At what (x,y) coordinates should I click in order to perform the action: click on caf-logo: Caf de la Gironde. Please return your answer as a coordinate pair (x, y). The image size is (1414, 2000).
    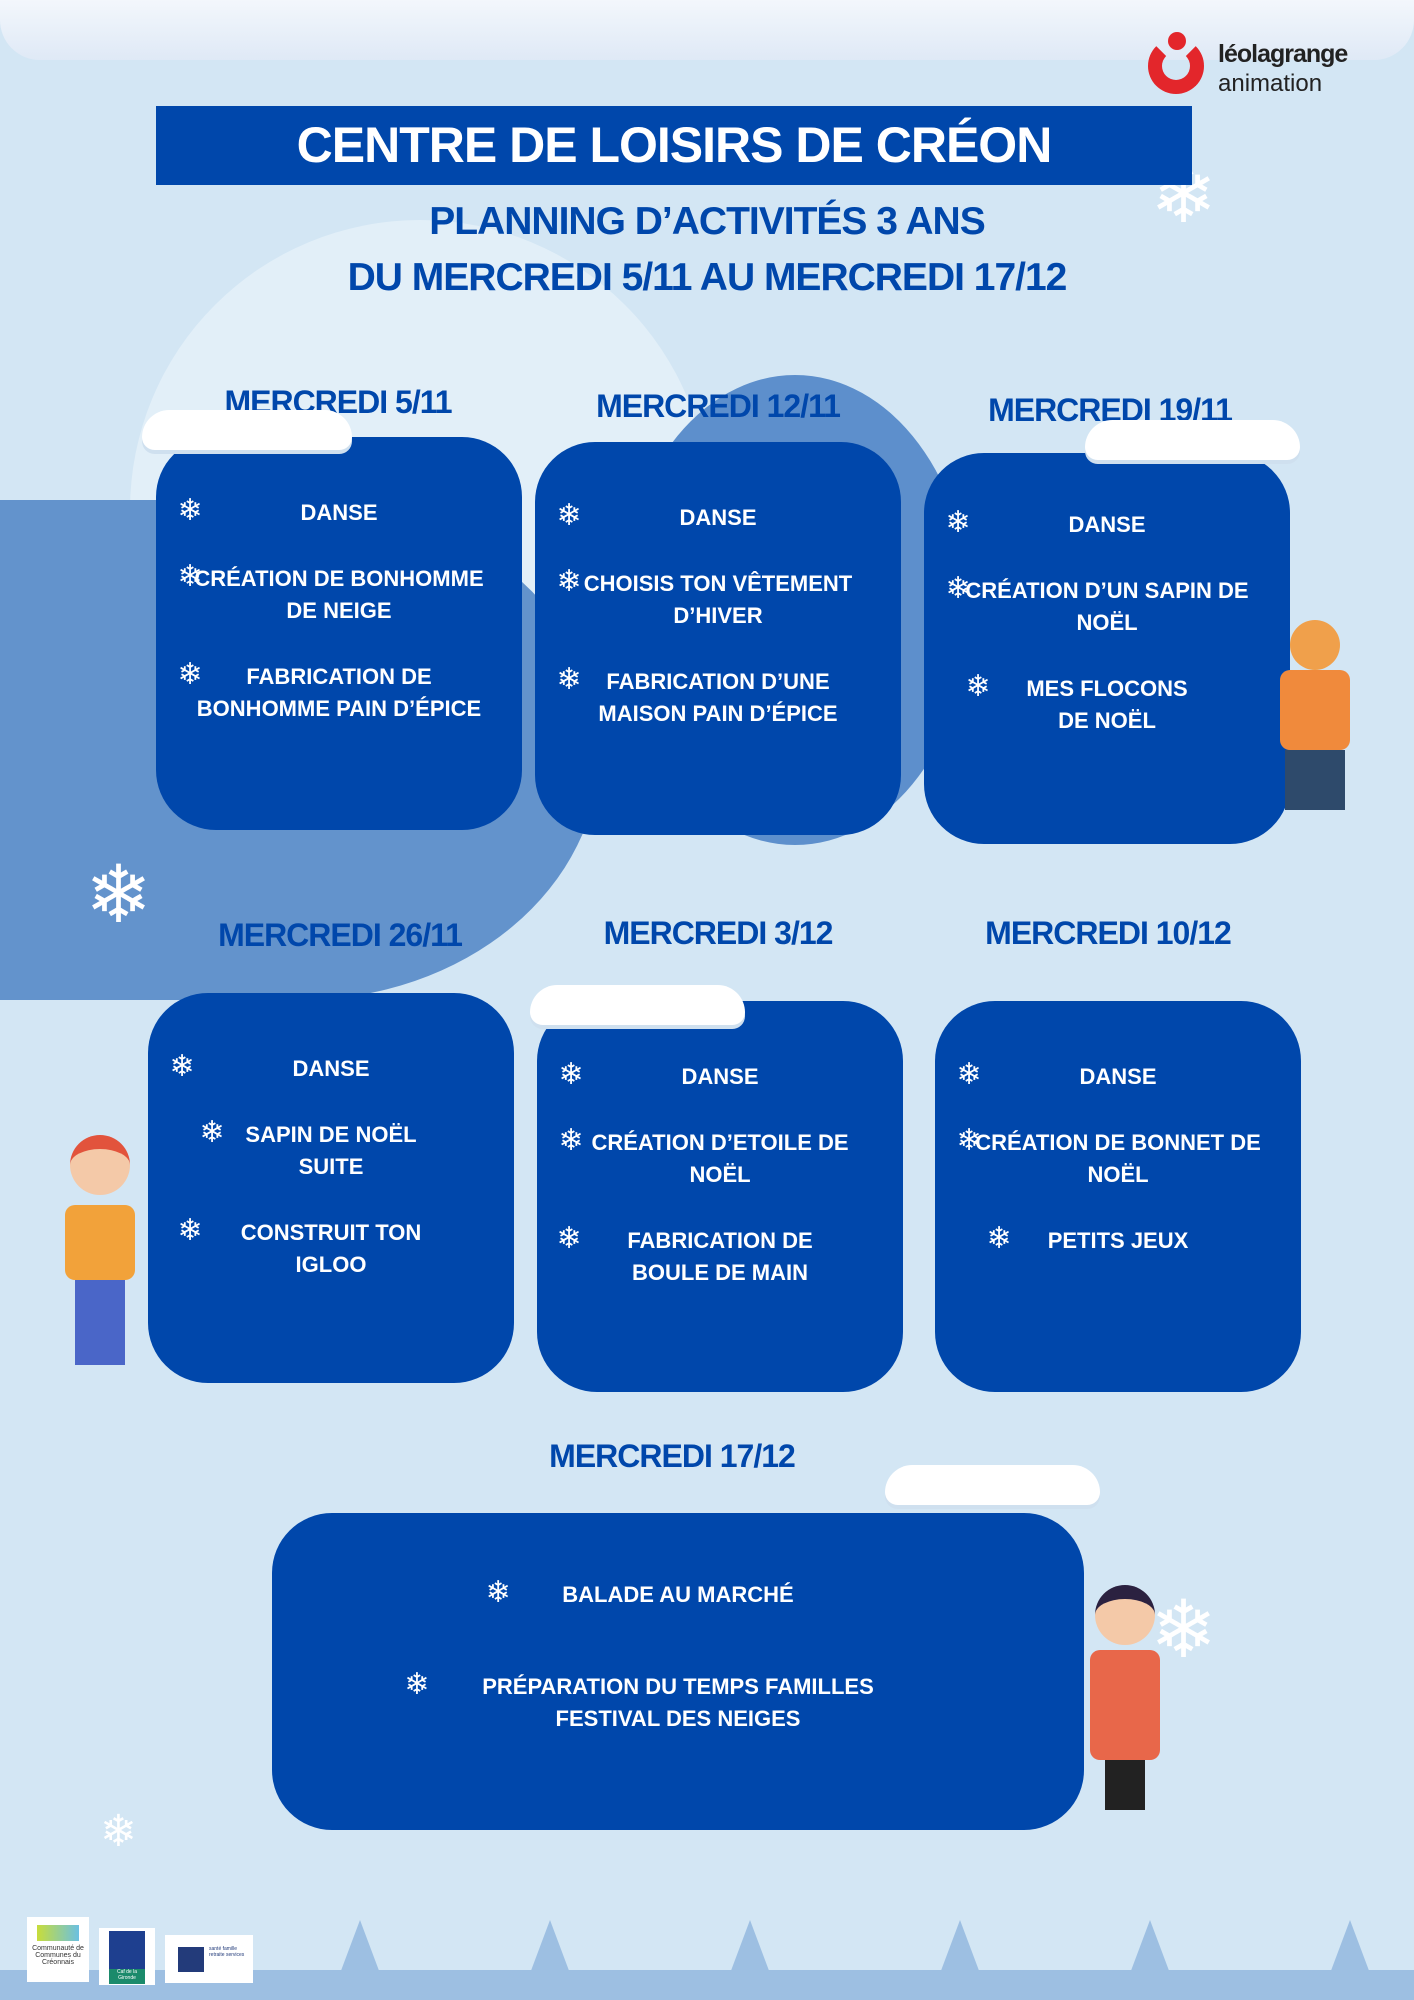
    Looking at the image, I should click on (127, 1956).